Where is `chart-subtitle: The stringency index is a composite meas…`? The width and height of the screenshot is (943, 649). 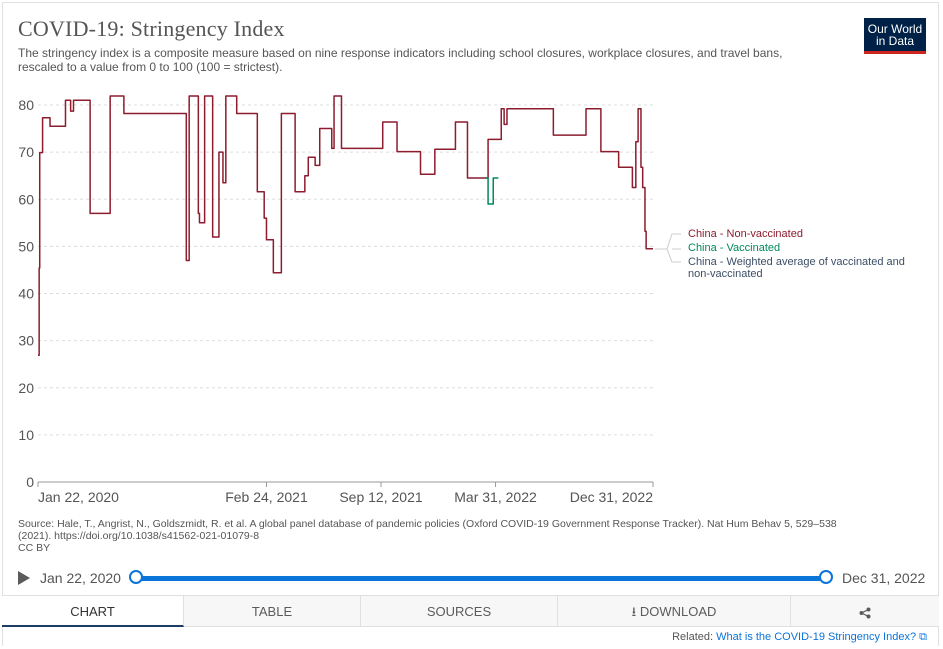
chart-subtitle: The stringency index is a composite meas… is located at coordinates (400, 60).